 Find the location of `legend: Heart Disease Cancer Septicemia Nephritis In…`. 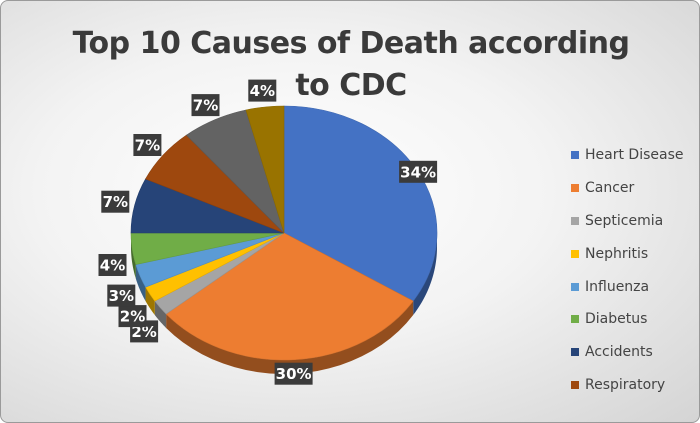

legend: Heart Disease Cancer Septicemia Nephritis In… is located at coordinates (633, 270).